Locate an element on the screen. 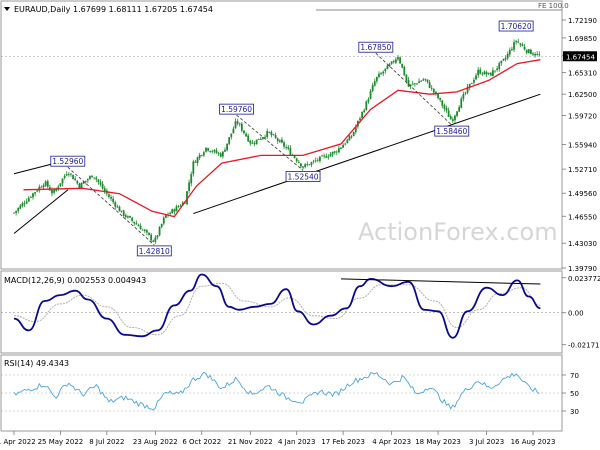  price-tick-label: 1.43030 is located at coordinates (582, 244).